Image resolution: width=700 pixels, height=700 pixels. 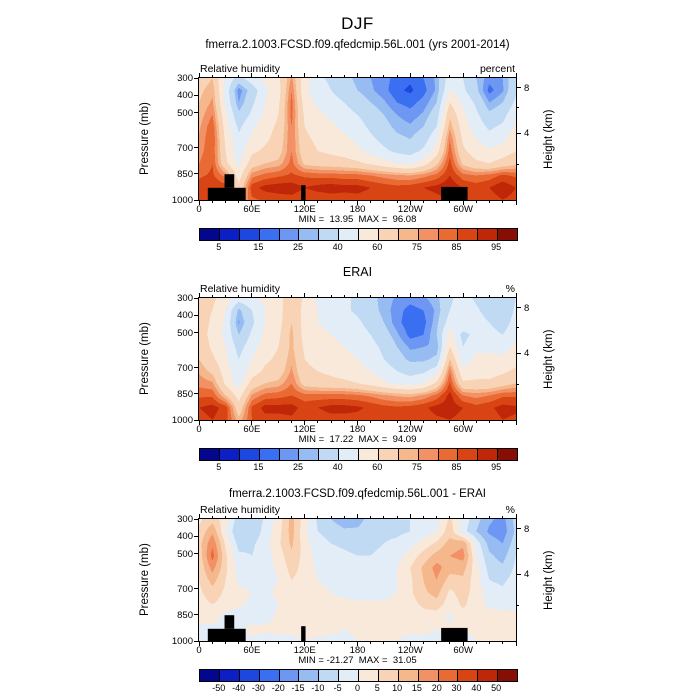 I want to click on units-caption: %, so click(x=510, y=510).